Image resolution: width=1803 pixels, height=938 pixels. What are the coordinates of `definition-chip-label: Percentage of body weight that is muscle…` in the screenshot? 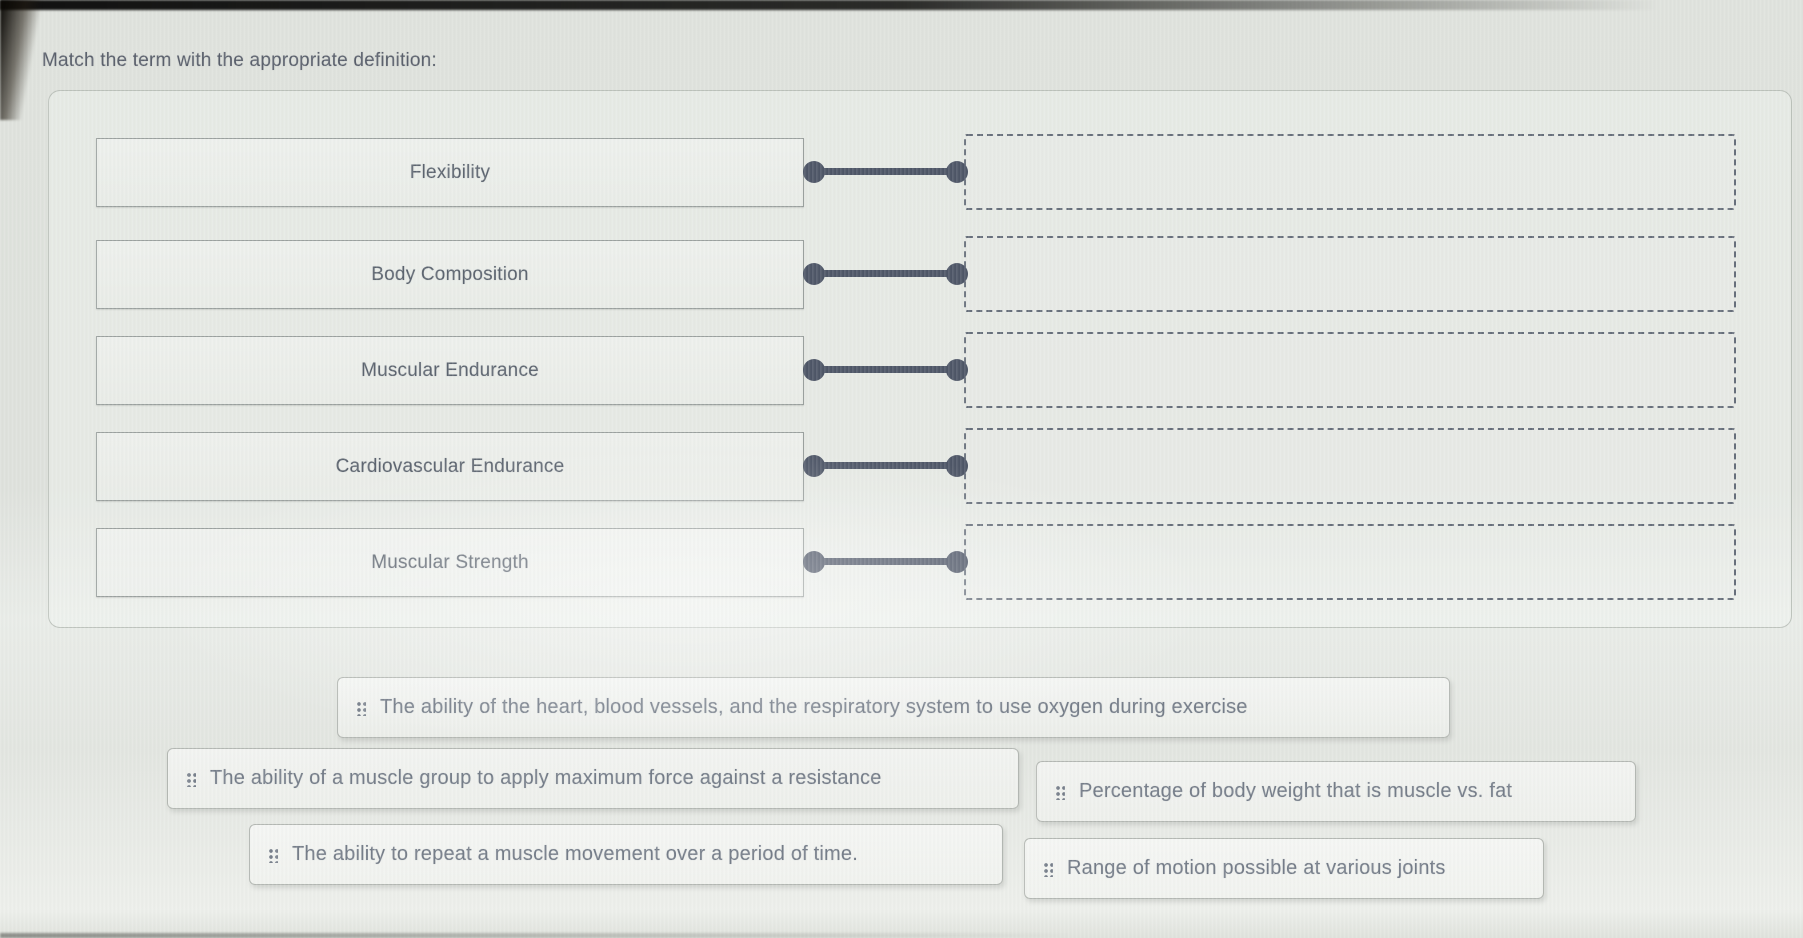 It's located at (1296, 791).